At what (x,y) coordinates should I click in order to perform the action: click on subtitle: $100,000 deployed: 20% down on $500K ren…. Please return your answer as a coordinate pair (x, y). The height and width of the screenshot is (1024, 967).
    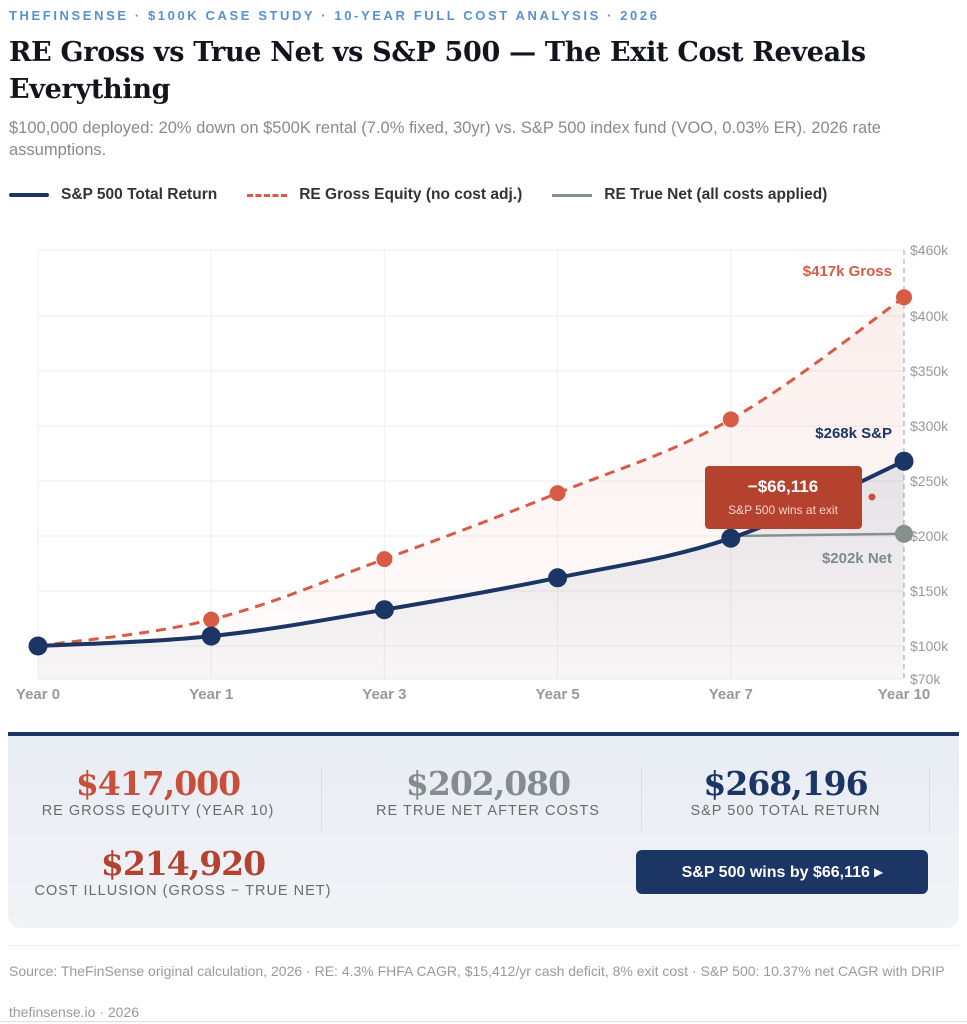
    Looking at the image, I should click on (445, 139).